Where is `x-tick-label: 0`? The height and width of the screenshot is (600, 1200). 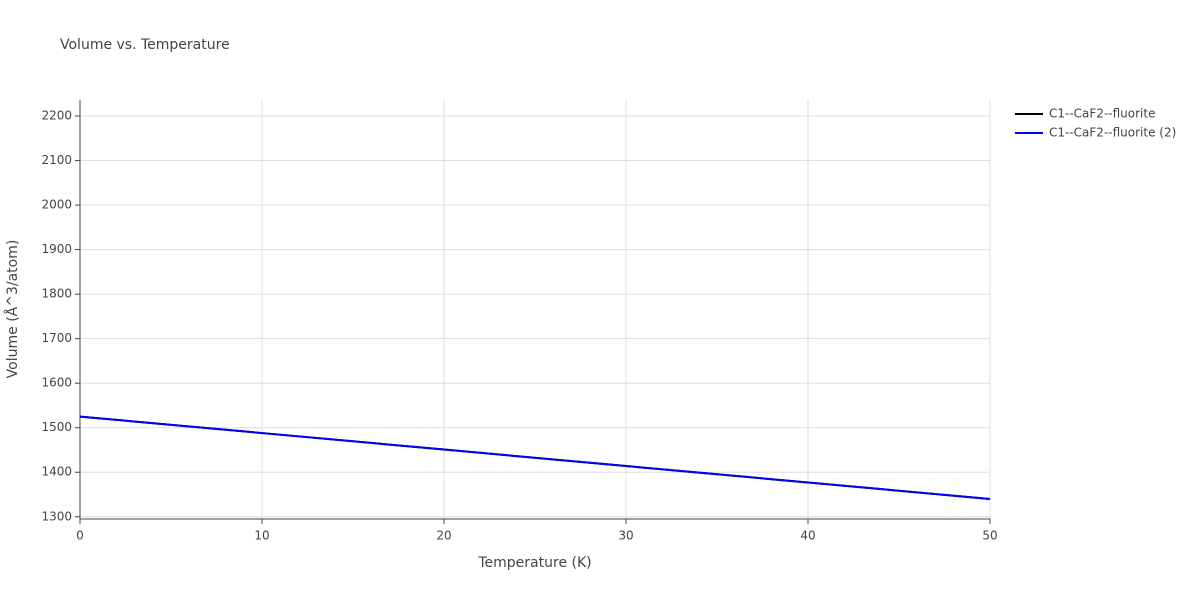
x-tick-label: 0 is located at coordinates (80, 536).